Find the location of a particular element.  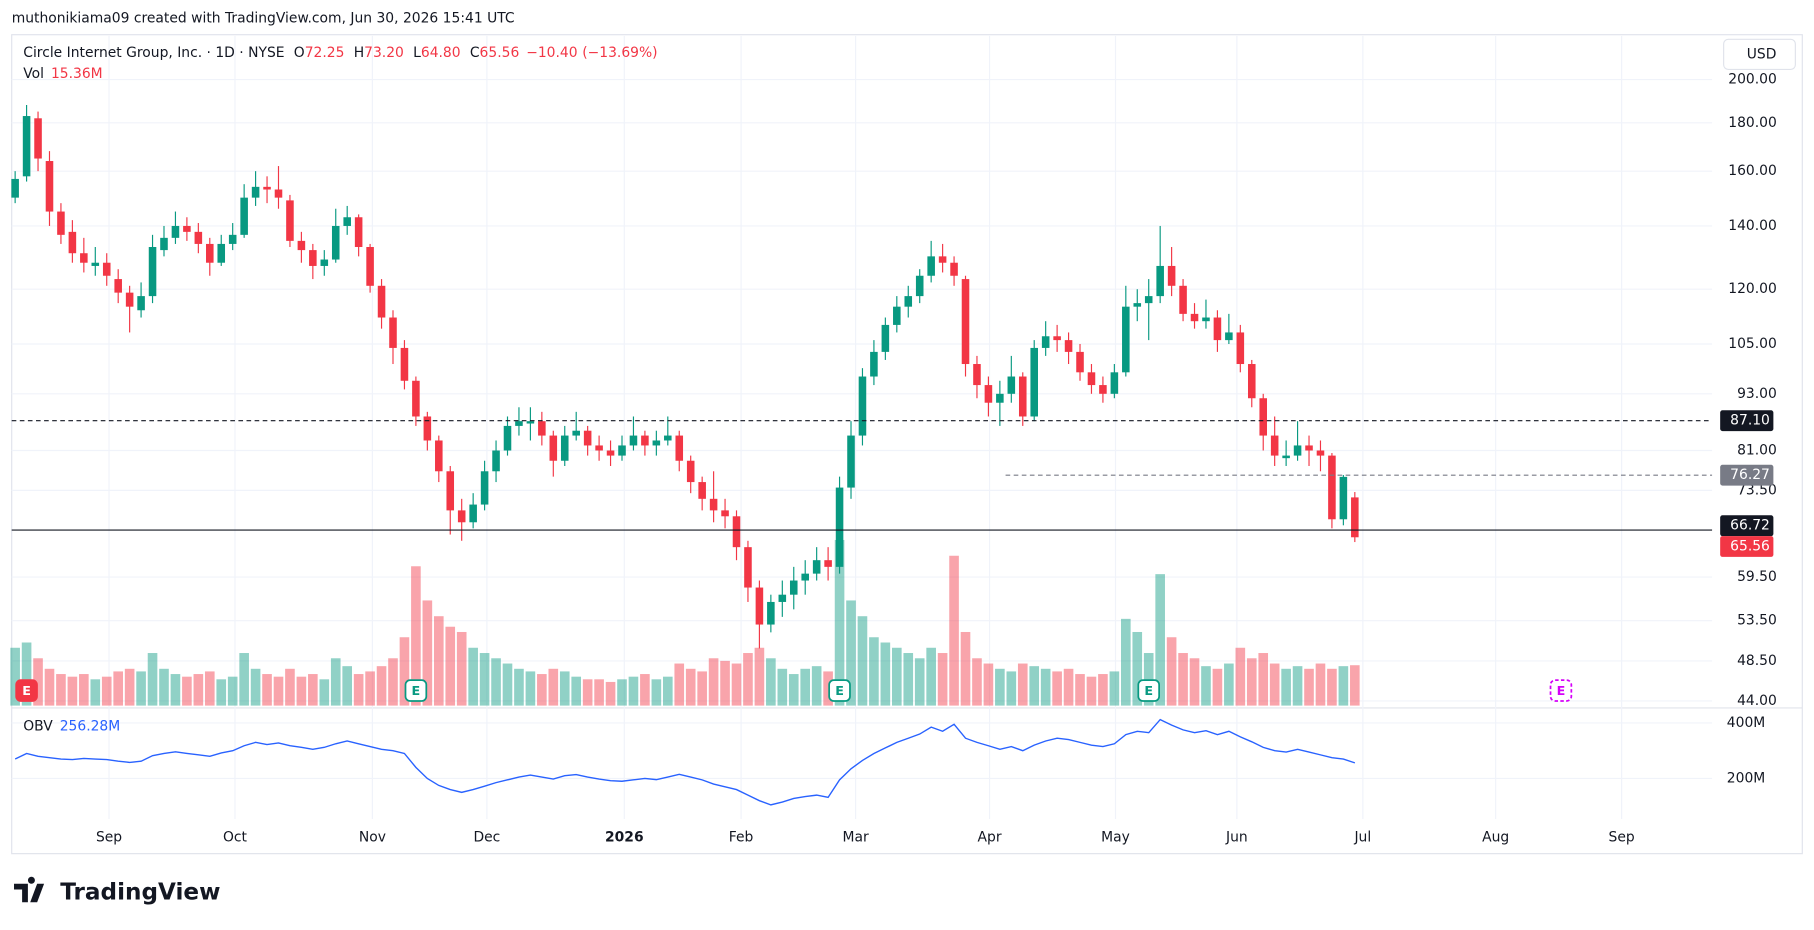

obv-value: 256.28M is located at coordinates (90, 726).